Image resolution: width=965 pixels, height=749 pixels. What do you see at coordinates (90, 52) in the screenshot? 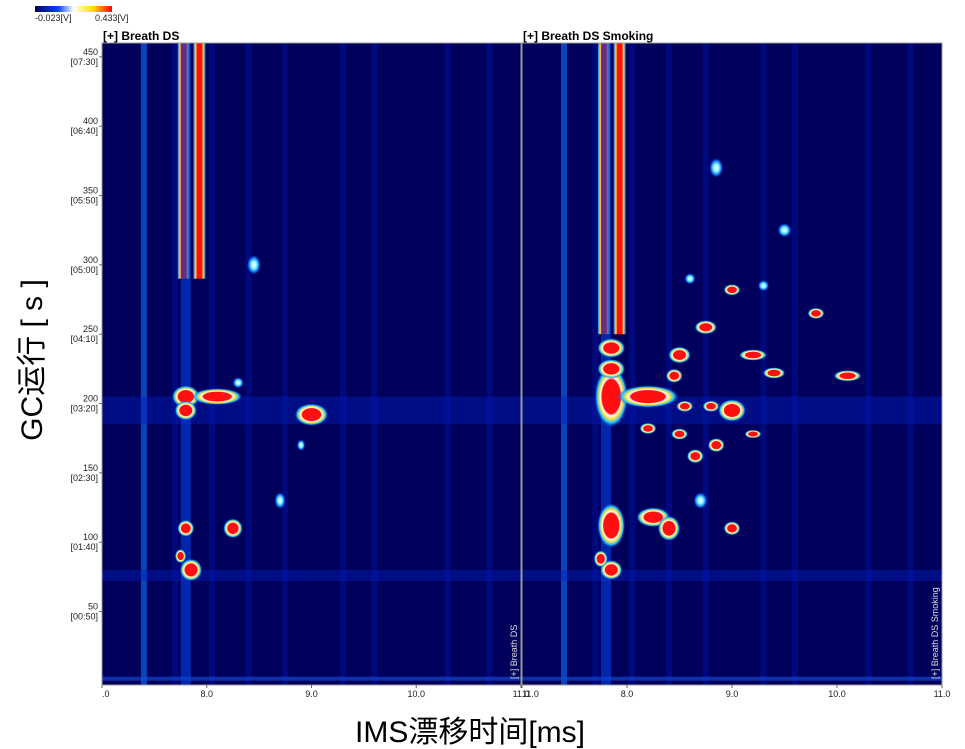
I see `y-tick-label: 450` at bounding box center [90, 52].